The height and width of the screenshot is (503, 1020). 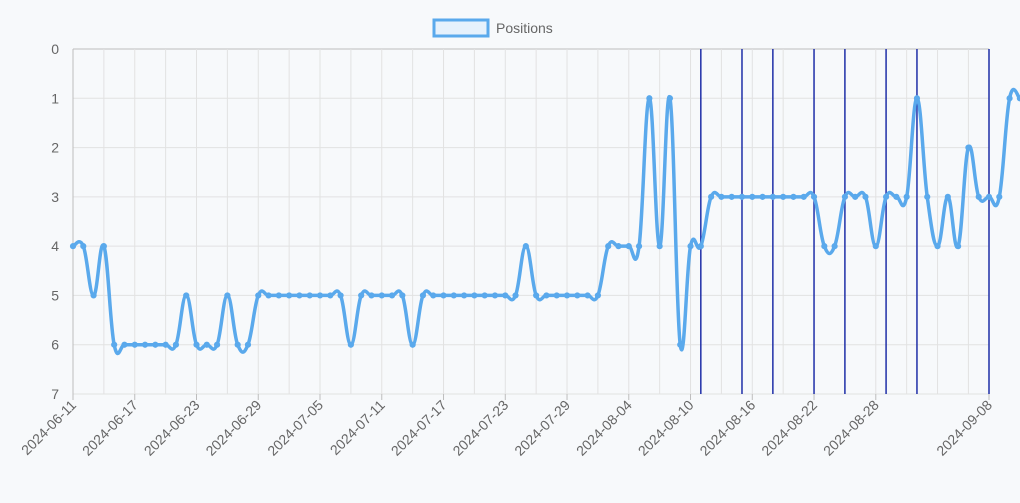 I want to click on x-tick-label: 2024-06-23, so click(x=172, y=428).